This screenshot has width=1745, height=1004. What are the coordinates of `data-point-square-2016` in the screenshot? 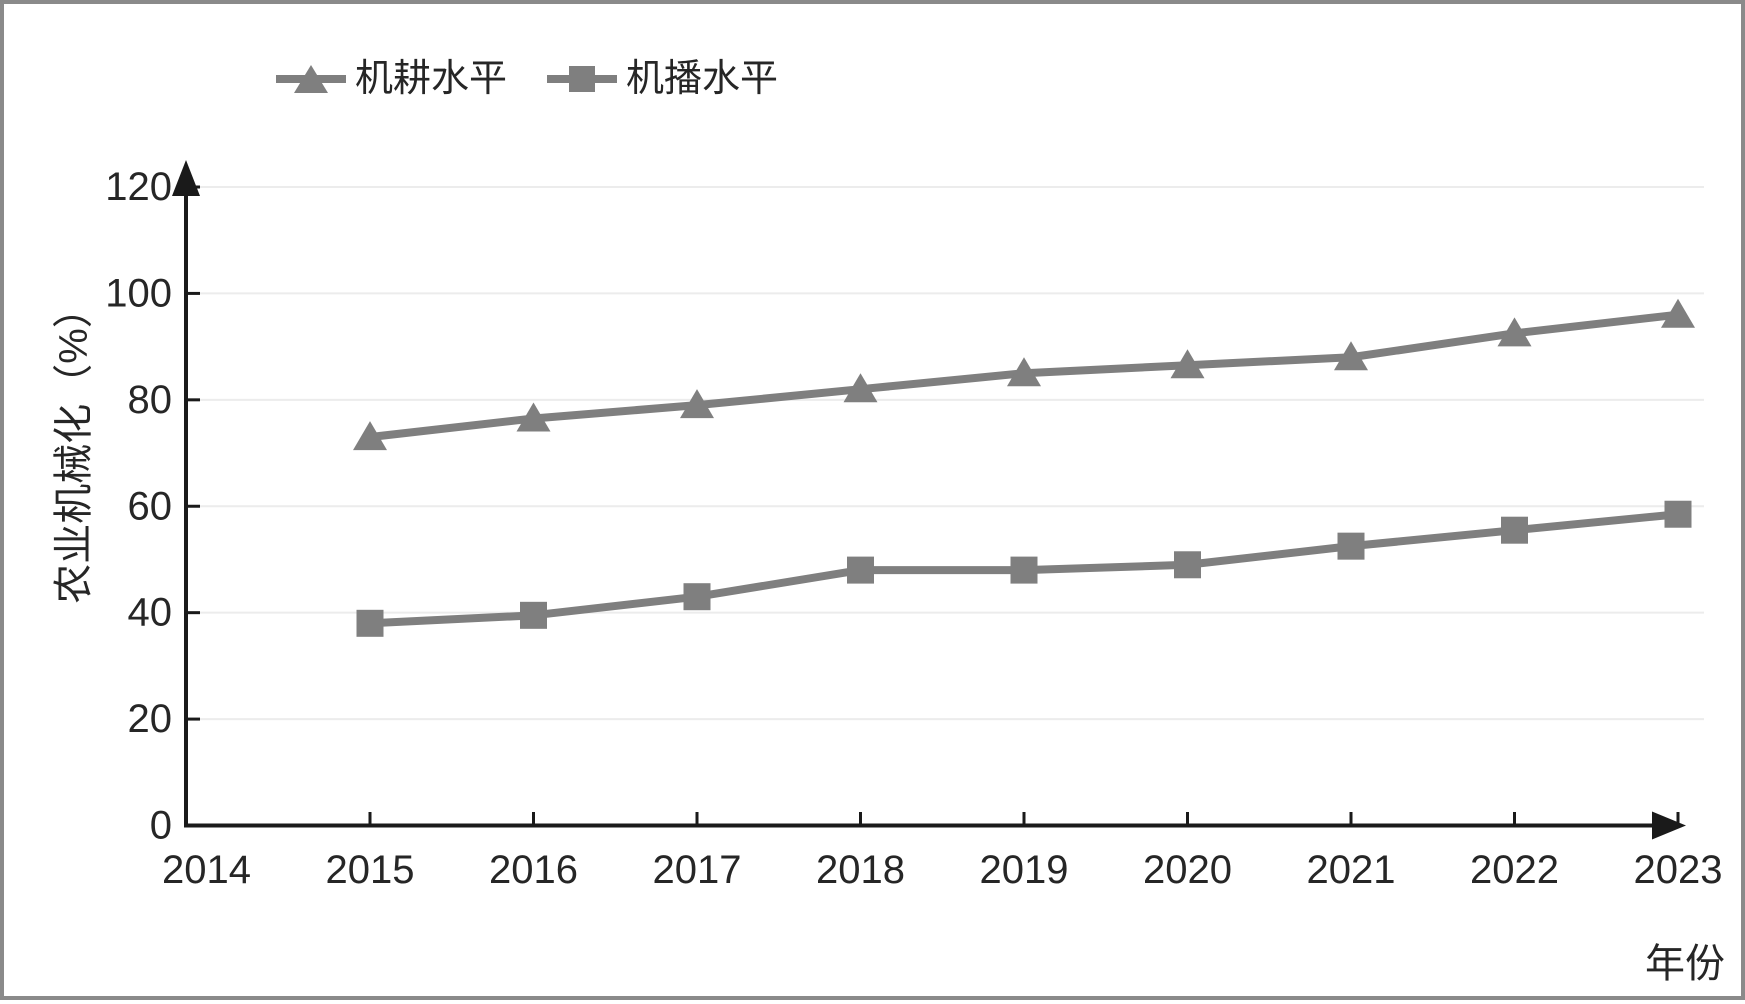 It's located at (533, 615).